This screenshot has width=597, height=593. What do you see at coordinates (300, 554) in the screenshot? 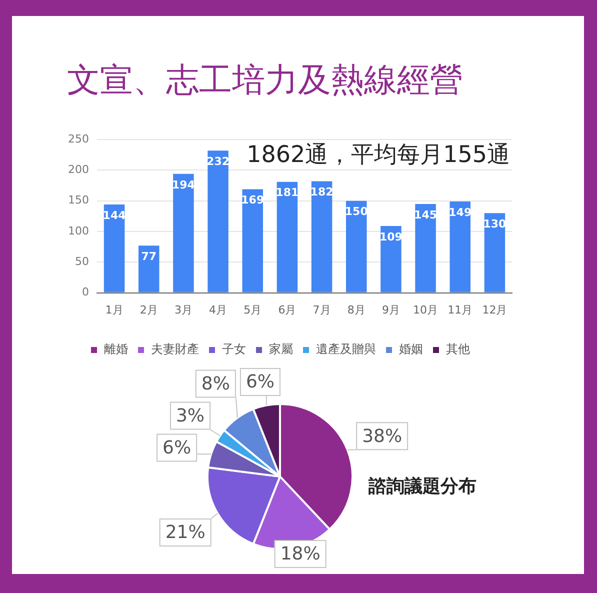
I see `data-label: 18%` at bounding box center [300, 554].